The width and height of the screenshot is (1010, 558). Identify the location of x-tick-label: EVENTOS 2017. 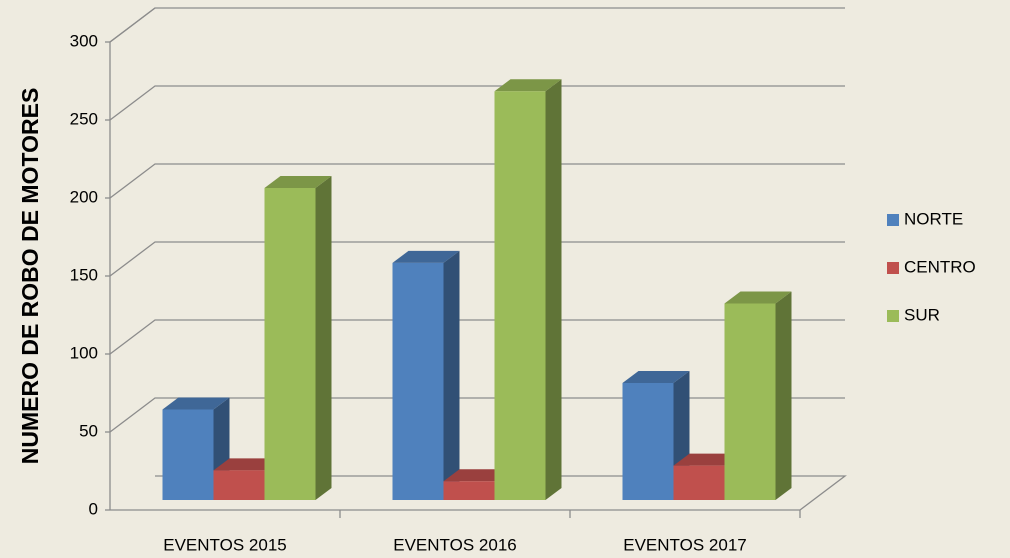
(684, 544).